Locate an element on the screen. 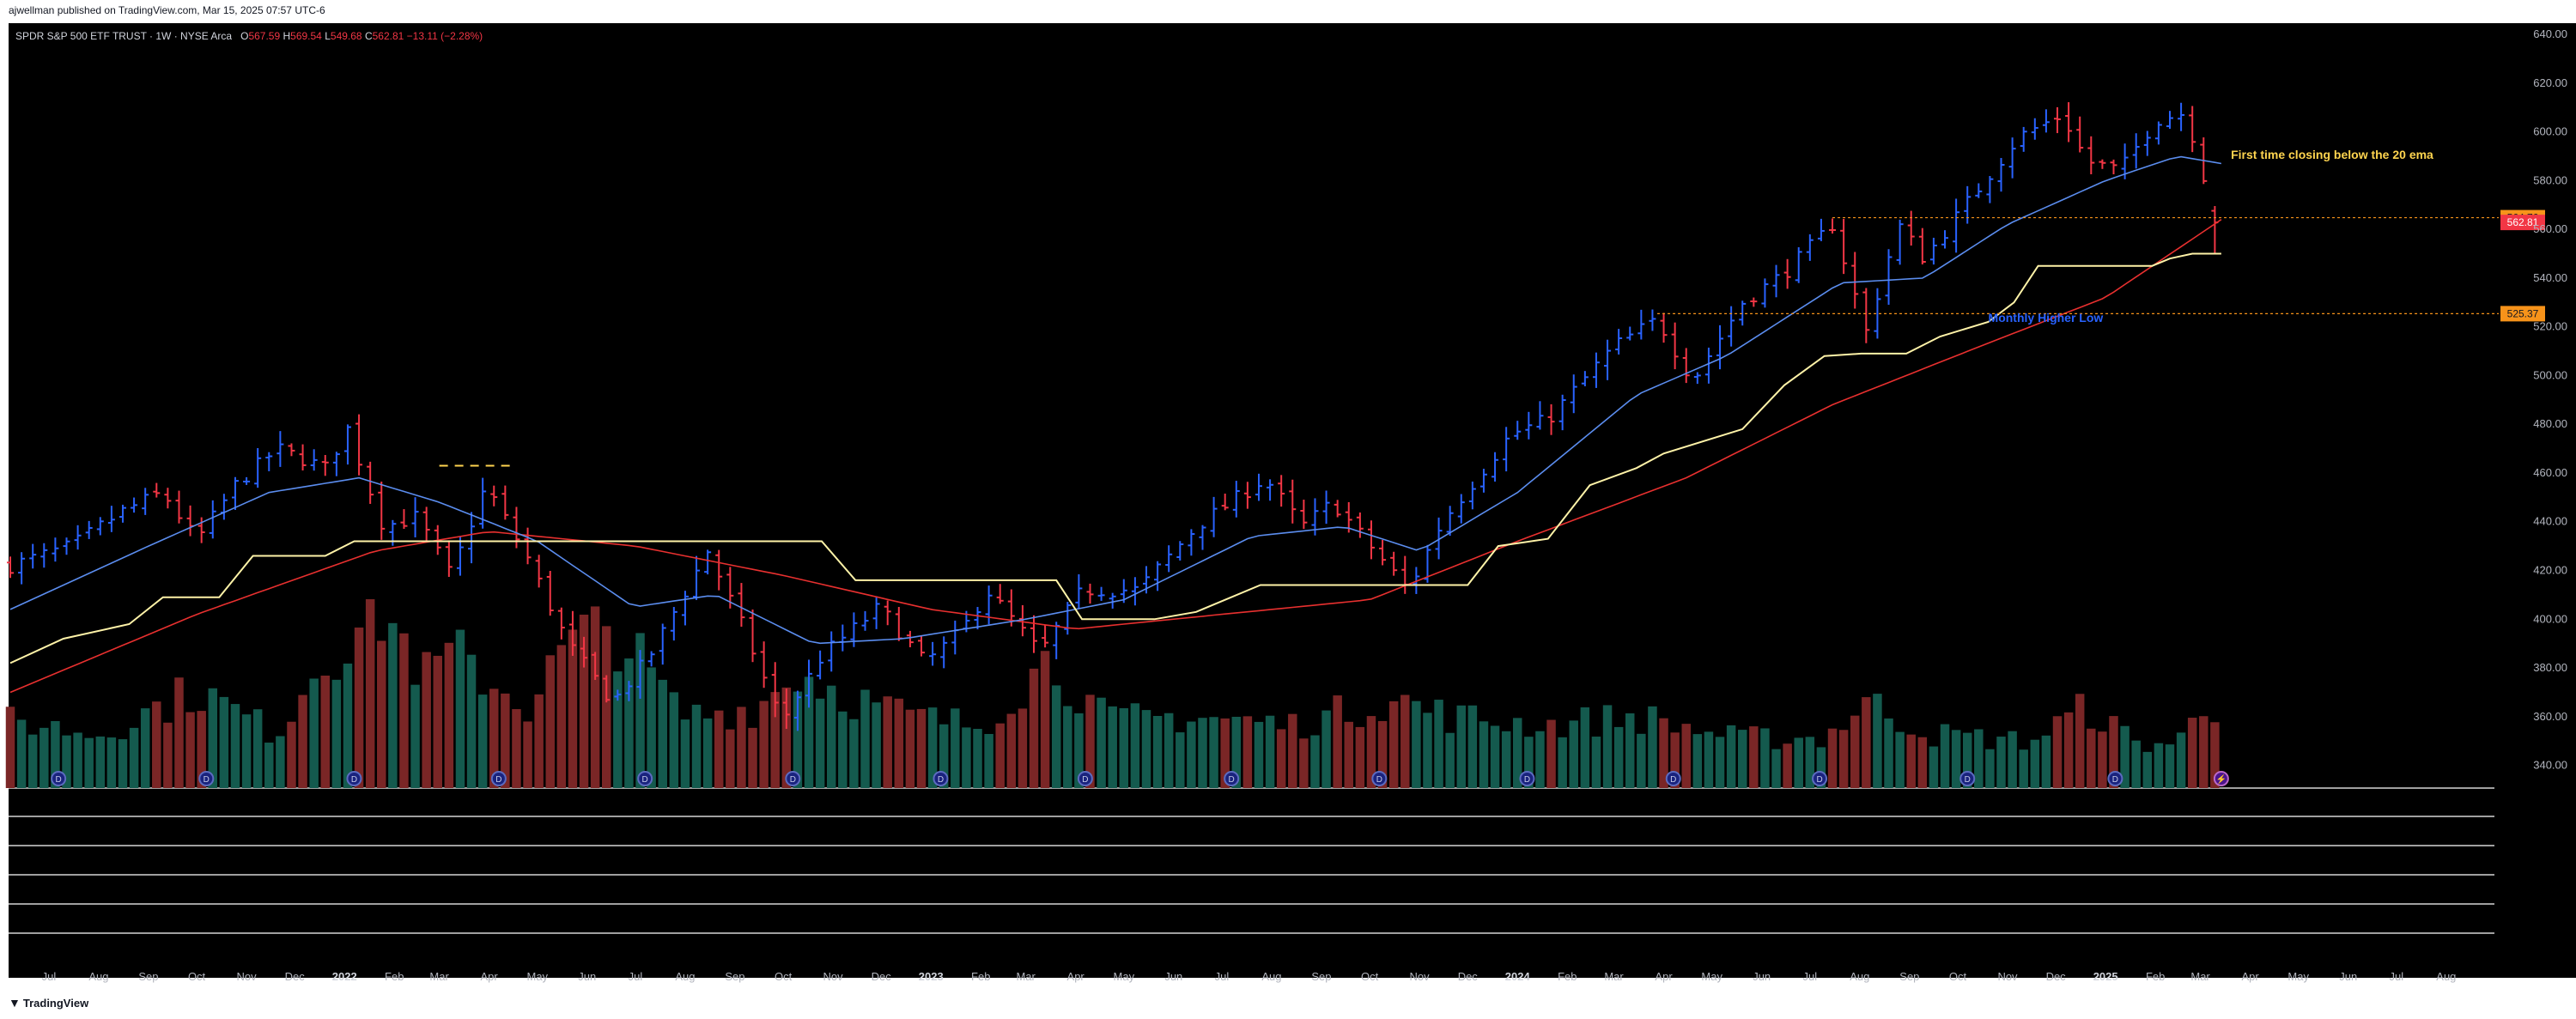  x-tick-label: Jun is located at coordinates (2348, 976).